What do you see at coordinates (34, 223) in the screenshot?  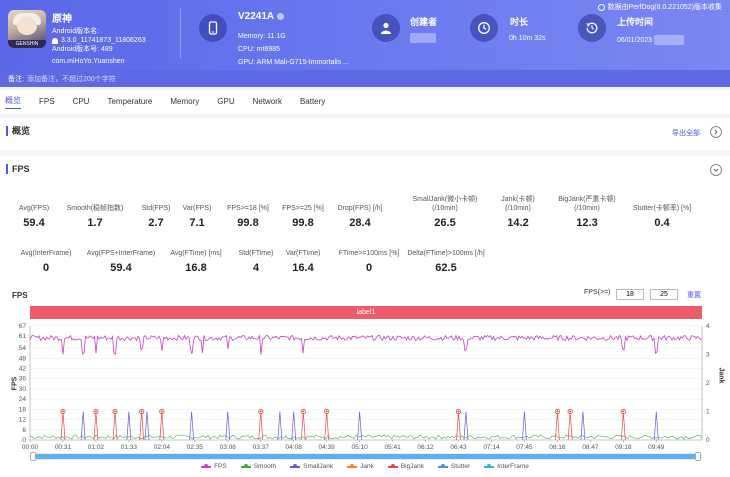 I see `metric-value: 59.4` at bounding box center [34, 223].